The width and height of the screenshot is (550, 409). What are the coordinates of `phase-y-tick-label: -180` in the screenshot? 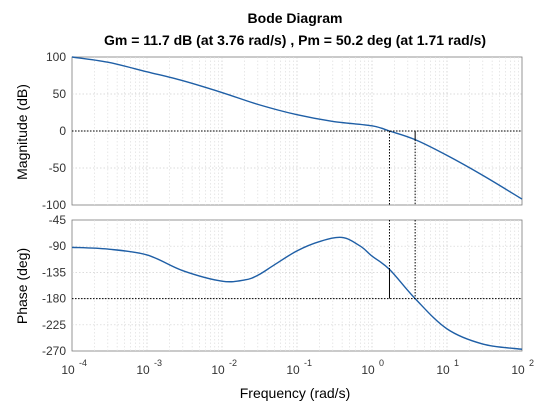 It's located at (54, 299).